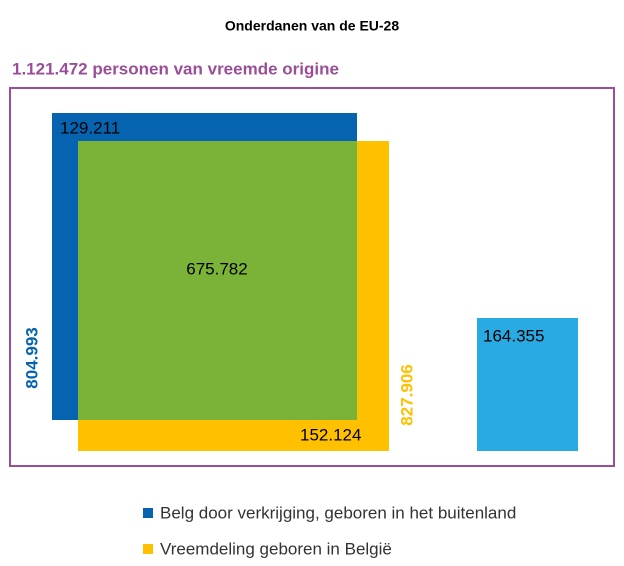 The image size is (624, 566). I want to click on blue-total-label: 804.993, so click(31, 357).